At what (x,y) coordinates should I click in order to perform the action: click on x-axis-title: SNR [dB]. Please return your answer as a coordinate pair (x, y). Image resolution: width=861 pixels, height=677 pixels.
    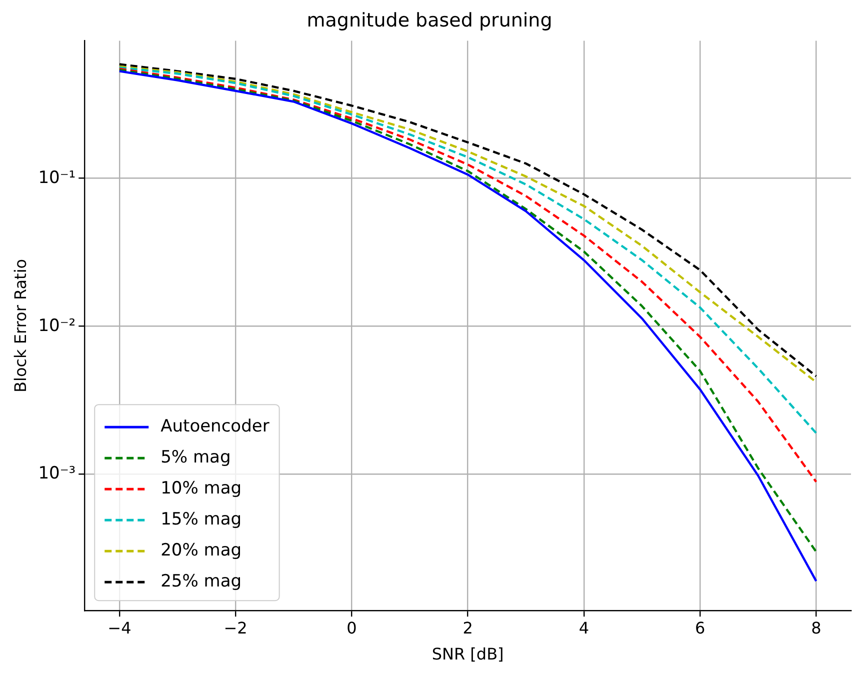
    Looking at the image, I should click on (468, 654).